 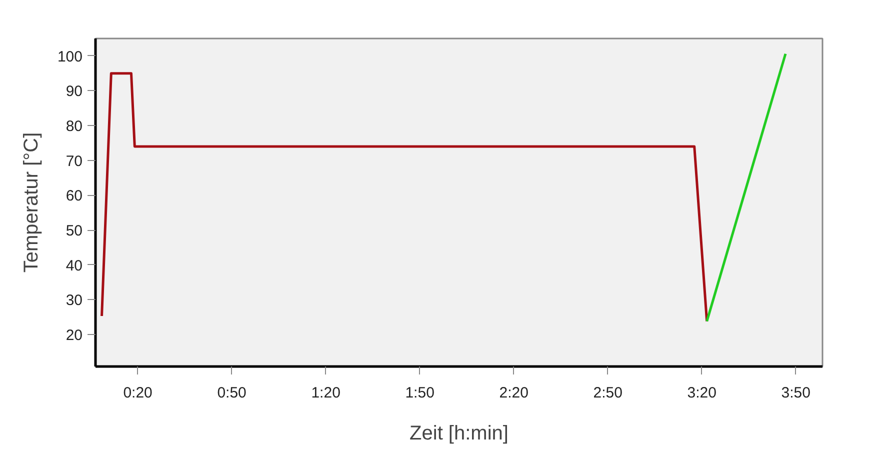 What do you see at coordinates (607, 393) in the screenshot?
I see `x-tick-label: 2:50` at bounding box center [607, 393].